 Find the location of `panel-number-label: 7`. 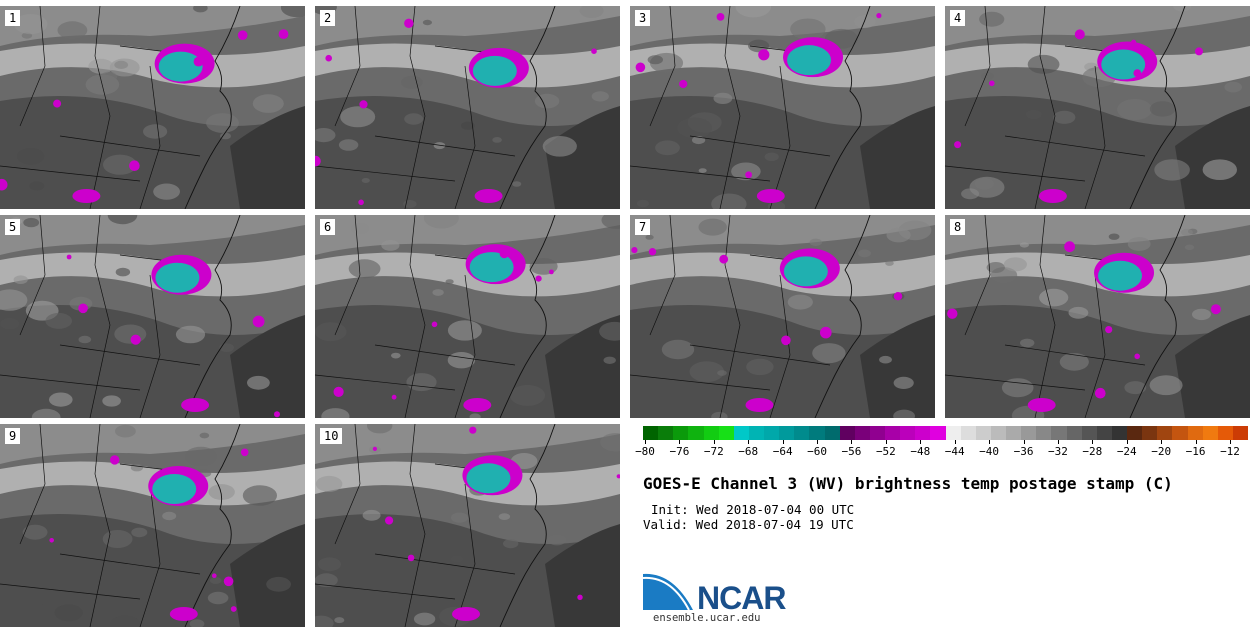

panel-number-label: 7 is located at coordinates (643, 227).